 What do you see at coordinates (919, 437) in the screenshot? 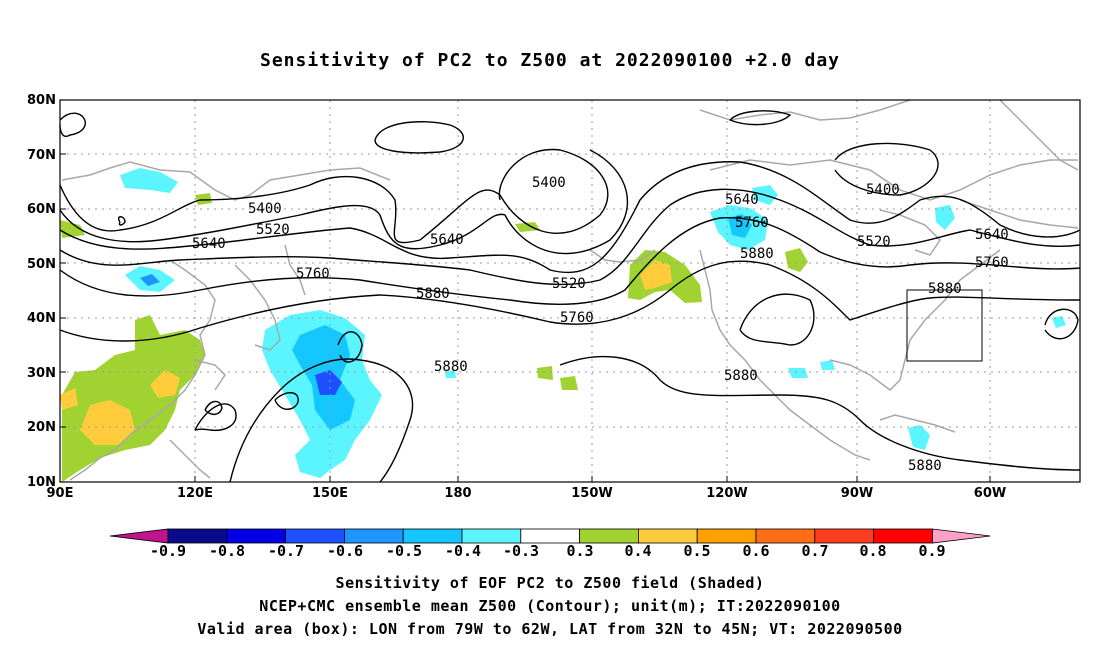
I see `shade-cyan-caribbean` at bounding box center [919, 437].